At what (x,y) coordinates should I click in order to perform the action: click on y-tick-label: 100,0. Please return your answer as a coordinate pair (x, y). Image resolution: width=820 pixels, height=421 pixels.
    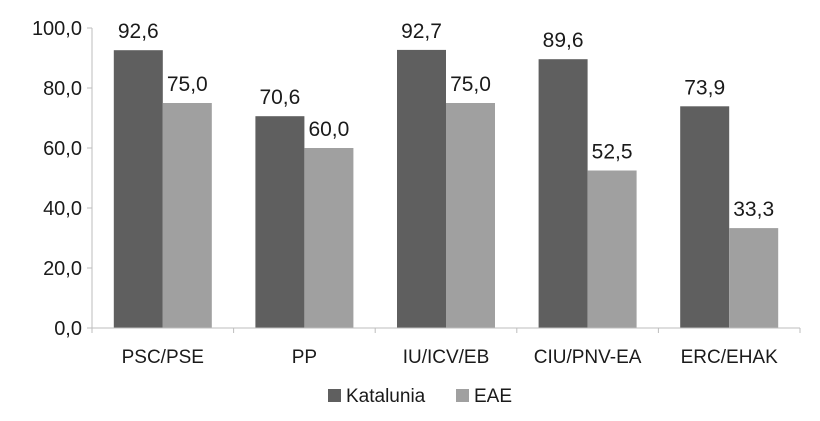
    Looking at the image, I should click on (57, 29).